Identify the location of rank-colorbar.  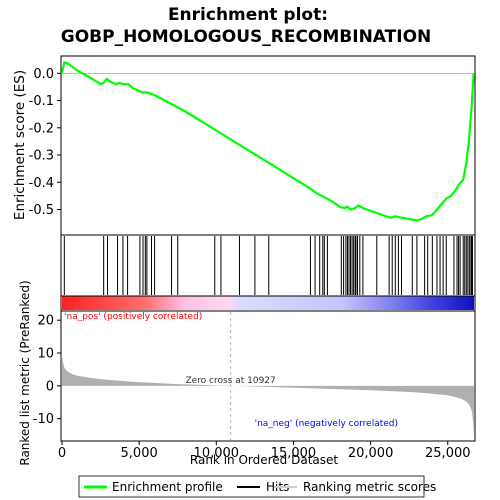
(268, 303).